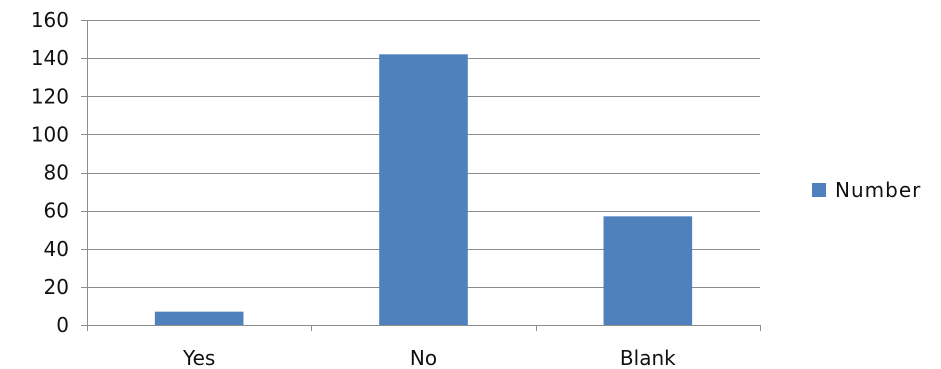  What do you see at coordinates (50, 58) in the screenshot?
I see `y-tick-label: 140` at bounding box center [50, 58].